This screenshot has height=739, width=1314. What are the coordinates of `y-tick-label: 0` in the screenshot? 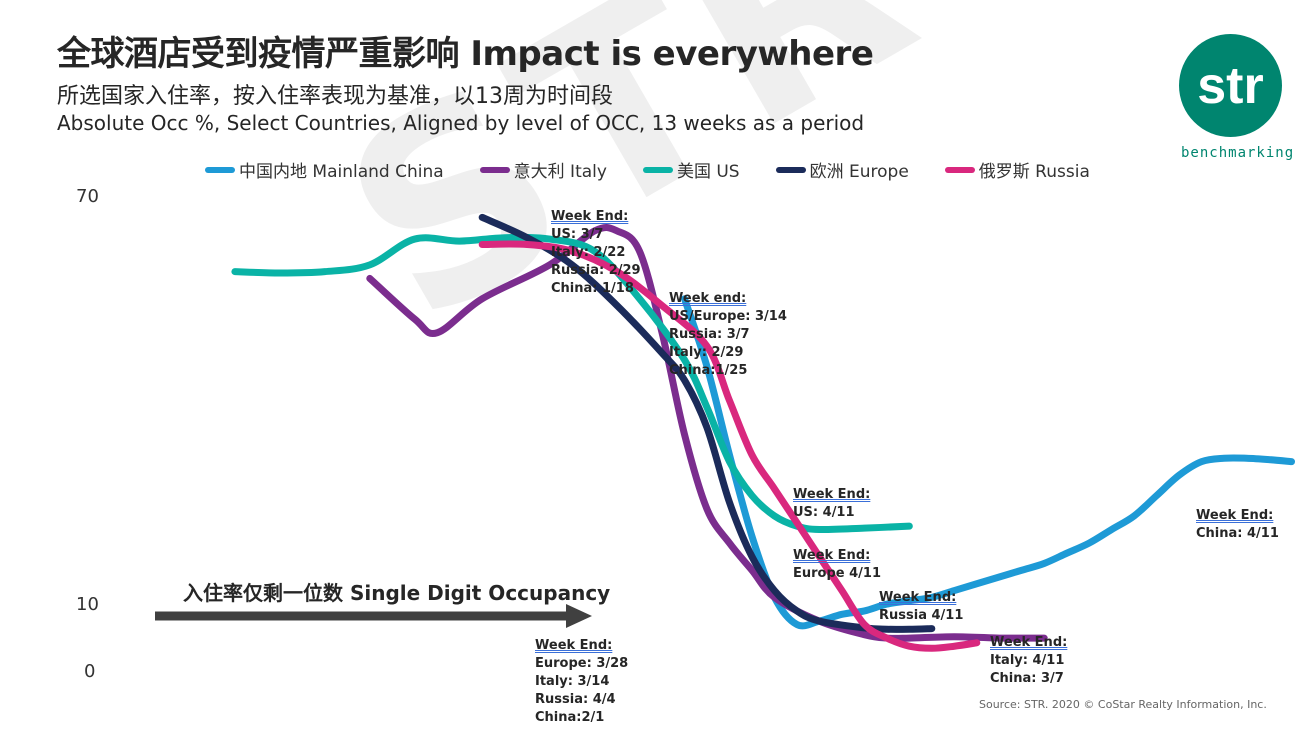 It's located at (90, 671).